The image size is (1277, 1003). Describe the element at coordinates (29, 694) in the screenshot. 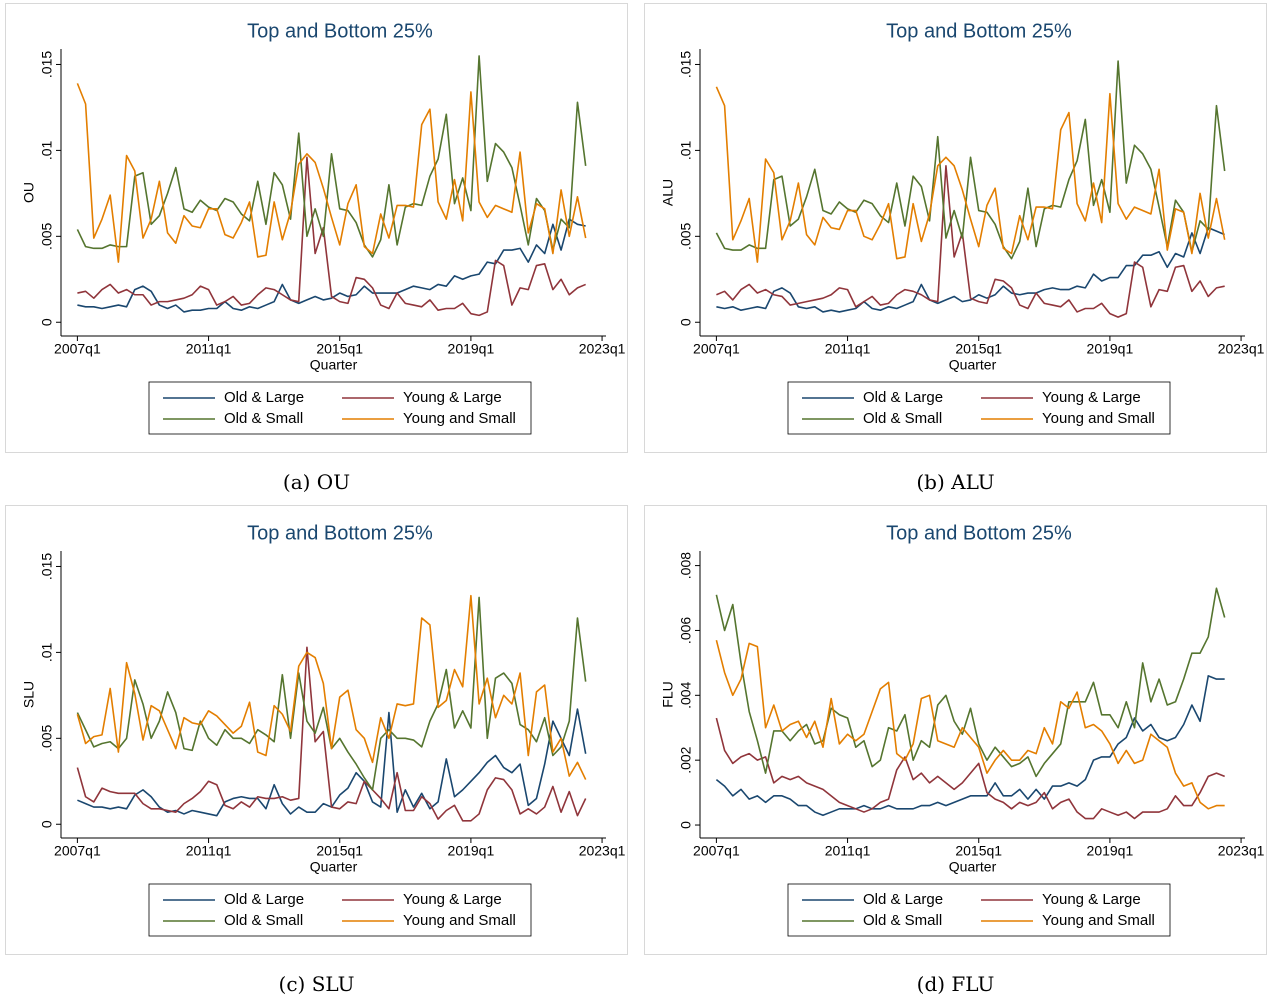

I see `y-axis-label: SLU` at that location.